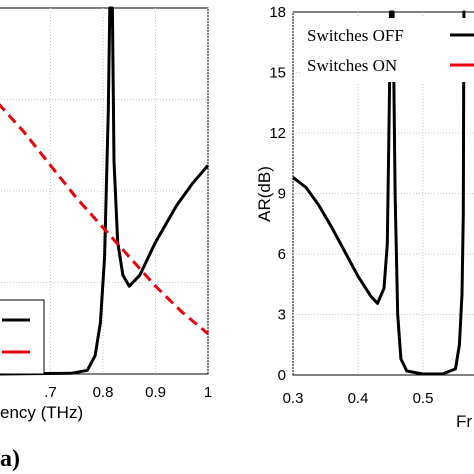  Describe the element at coordinates (208, 392) in the screenshot. I see `left-x-tick-label: 1` at that location.